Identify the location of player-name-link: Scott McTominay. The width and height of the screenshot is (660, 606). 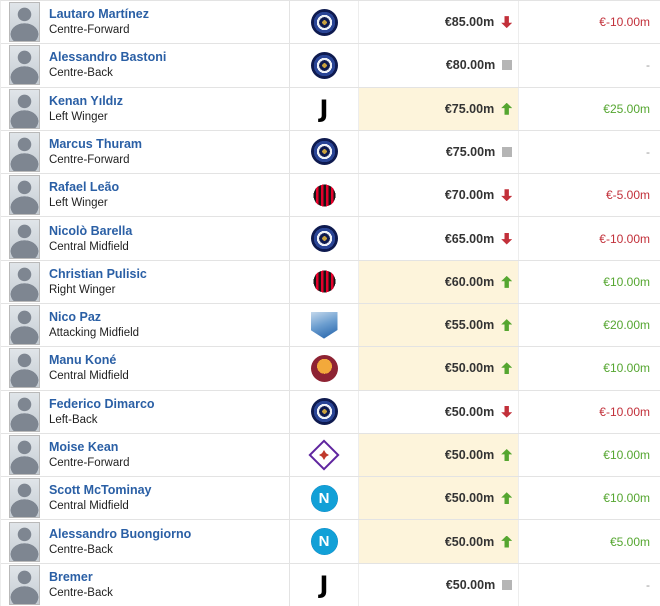
(100, 490).